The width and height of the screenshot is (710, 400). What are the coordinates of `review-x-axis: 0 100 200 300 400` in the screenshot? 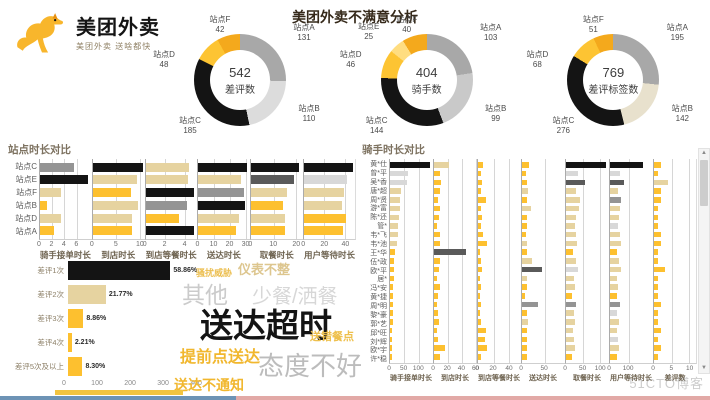 It's located at (134, 384).